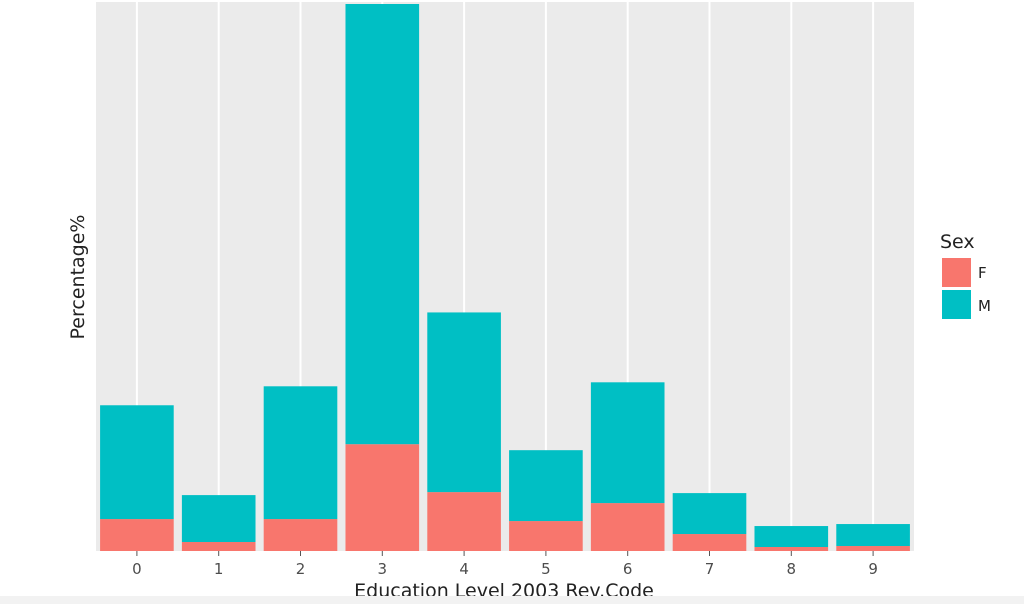 This screenshot has width=1024, height=604. I want to click on x-tick-label-2: 2, so click(301, 569).